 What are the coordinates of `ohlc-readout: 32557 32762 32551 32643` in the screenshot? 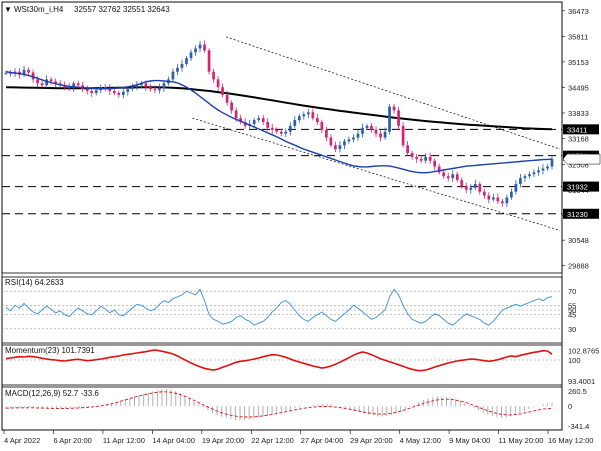 It's located at (122, 9).